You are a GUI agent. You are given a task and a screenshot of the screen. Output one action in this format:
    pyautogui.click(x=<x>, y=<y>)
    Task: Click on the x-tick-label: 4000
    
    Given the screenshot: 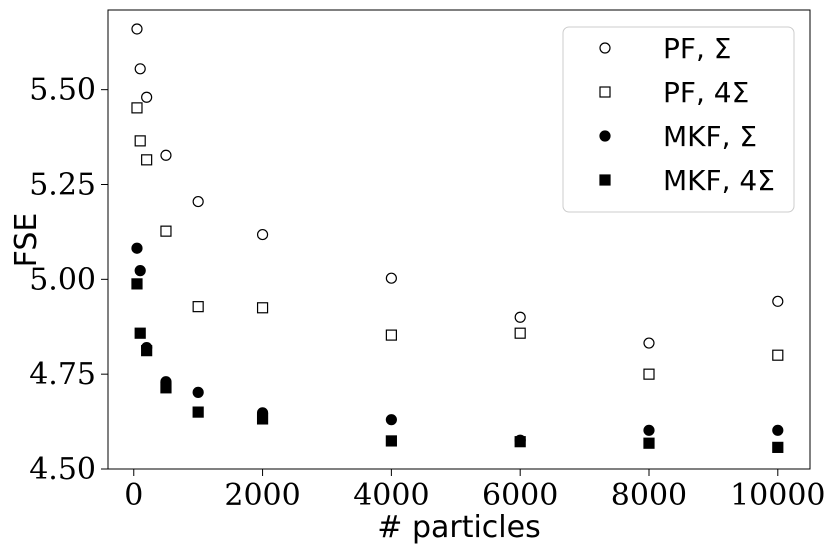 What is the action you would take?
    pyautogui.click(x=391, y=495)
    